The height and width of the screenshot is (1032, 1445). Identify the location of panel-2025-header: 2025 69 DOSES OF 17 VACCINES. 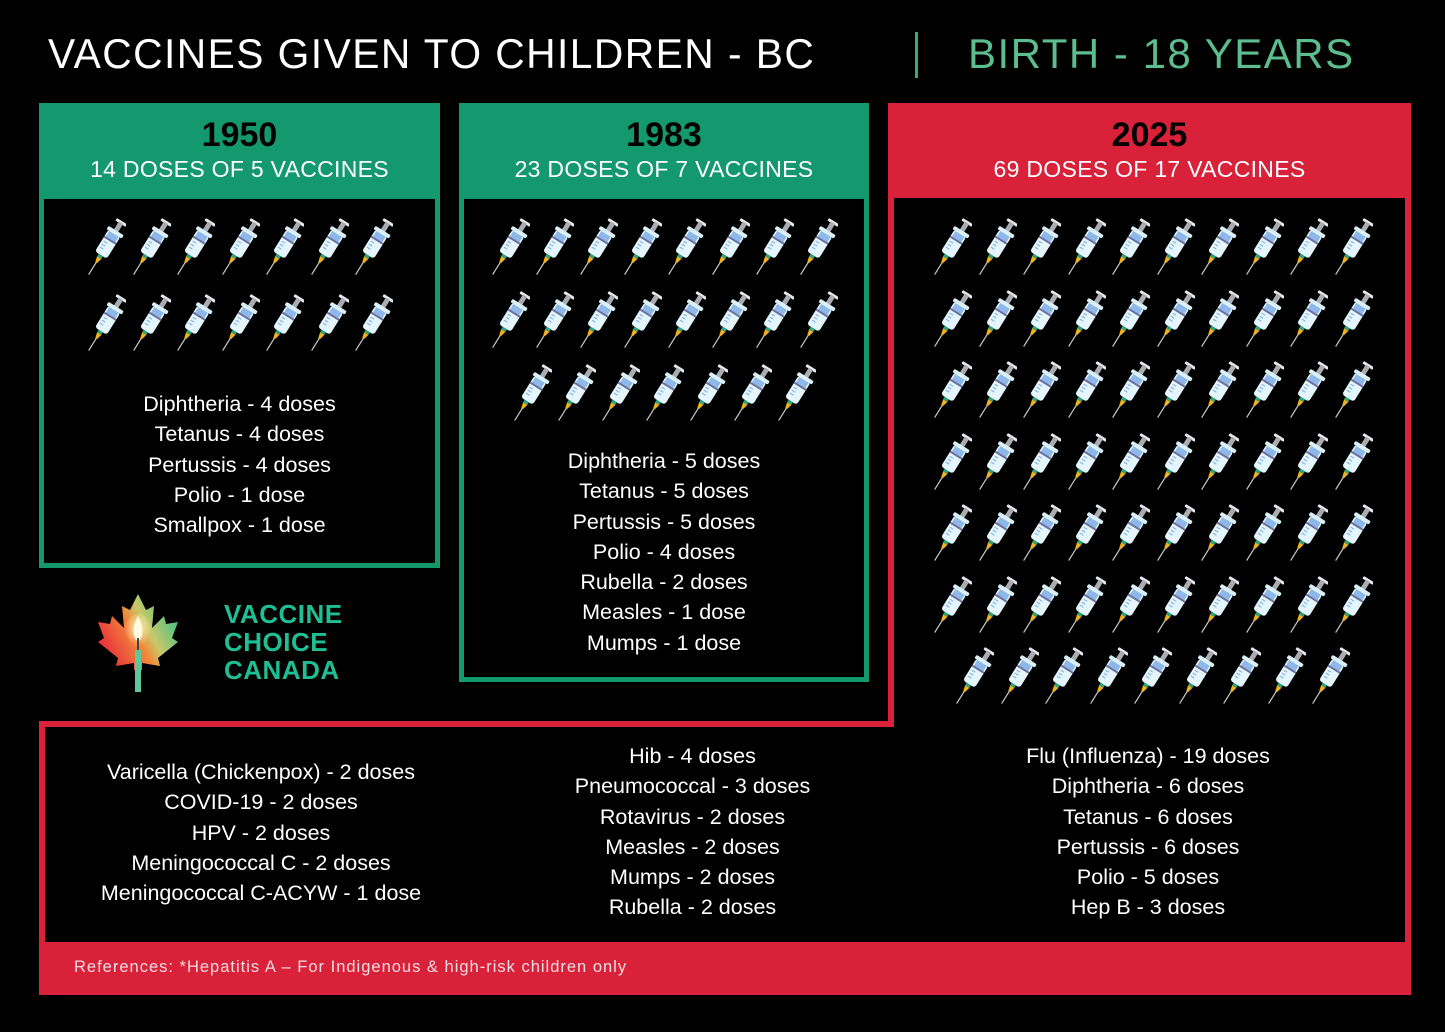
(1149, 143).